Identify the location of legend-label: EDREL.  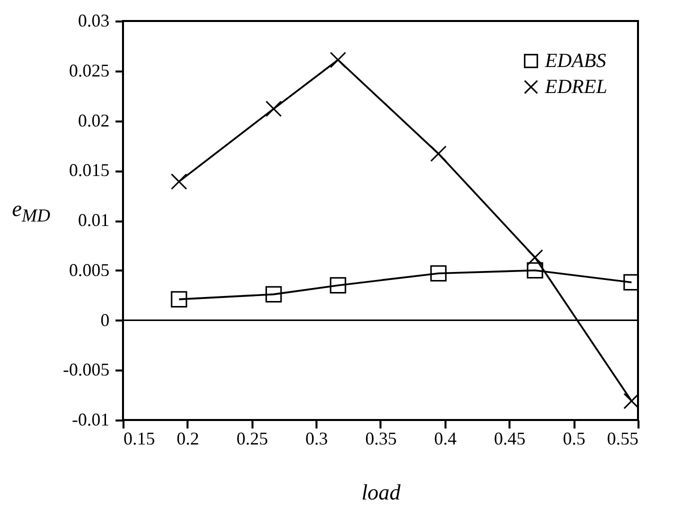
(576, 87).